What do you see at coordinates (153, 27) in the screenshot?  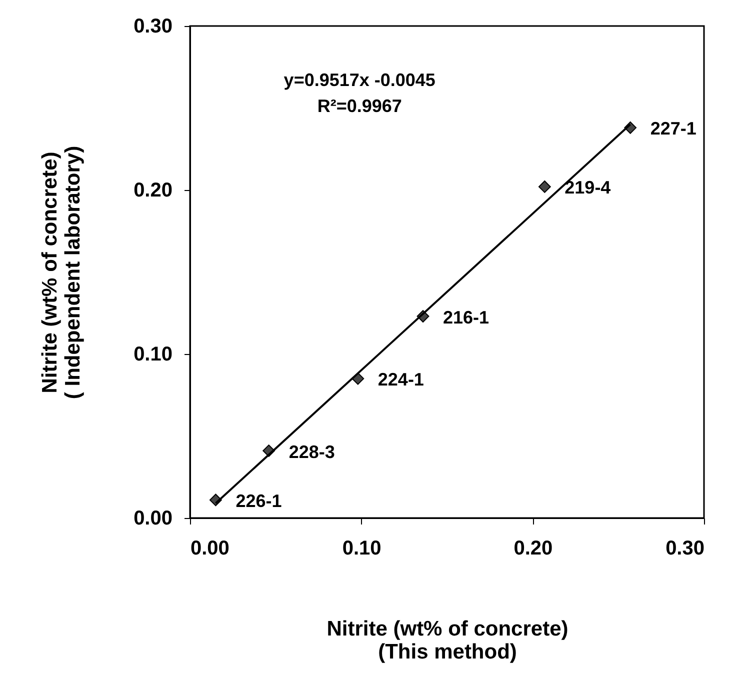 I see `y-tick-label: 0.30` at bounding box center [153, 27].